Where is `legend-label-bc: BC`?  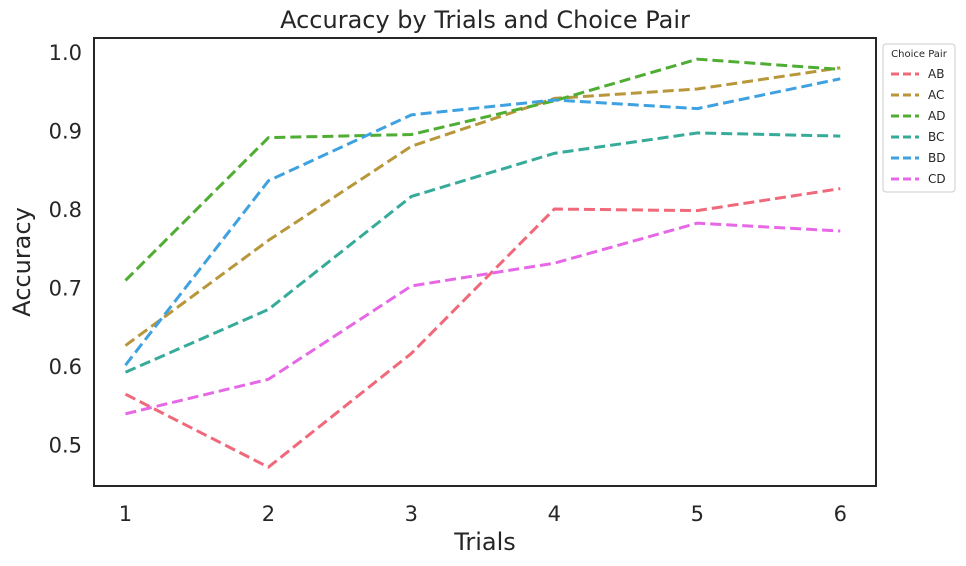
legend-label-bc: BC is located at coordinates (936, 137).